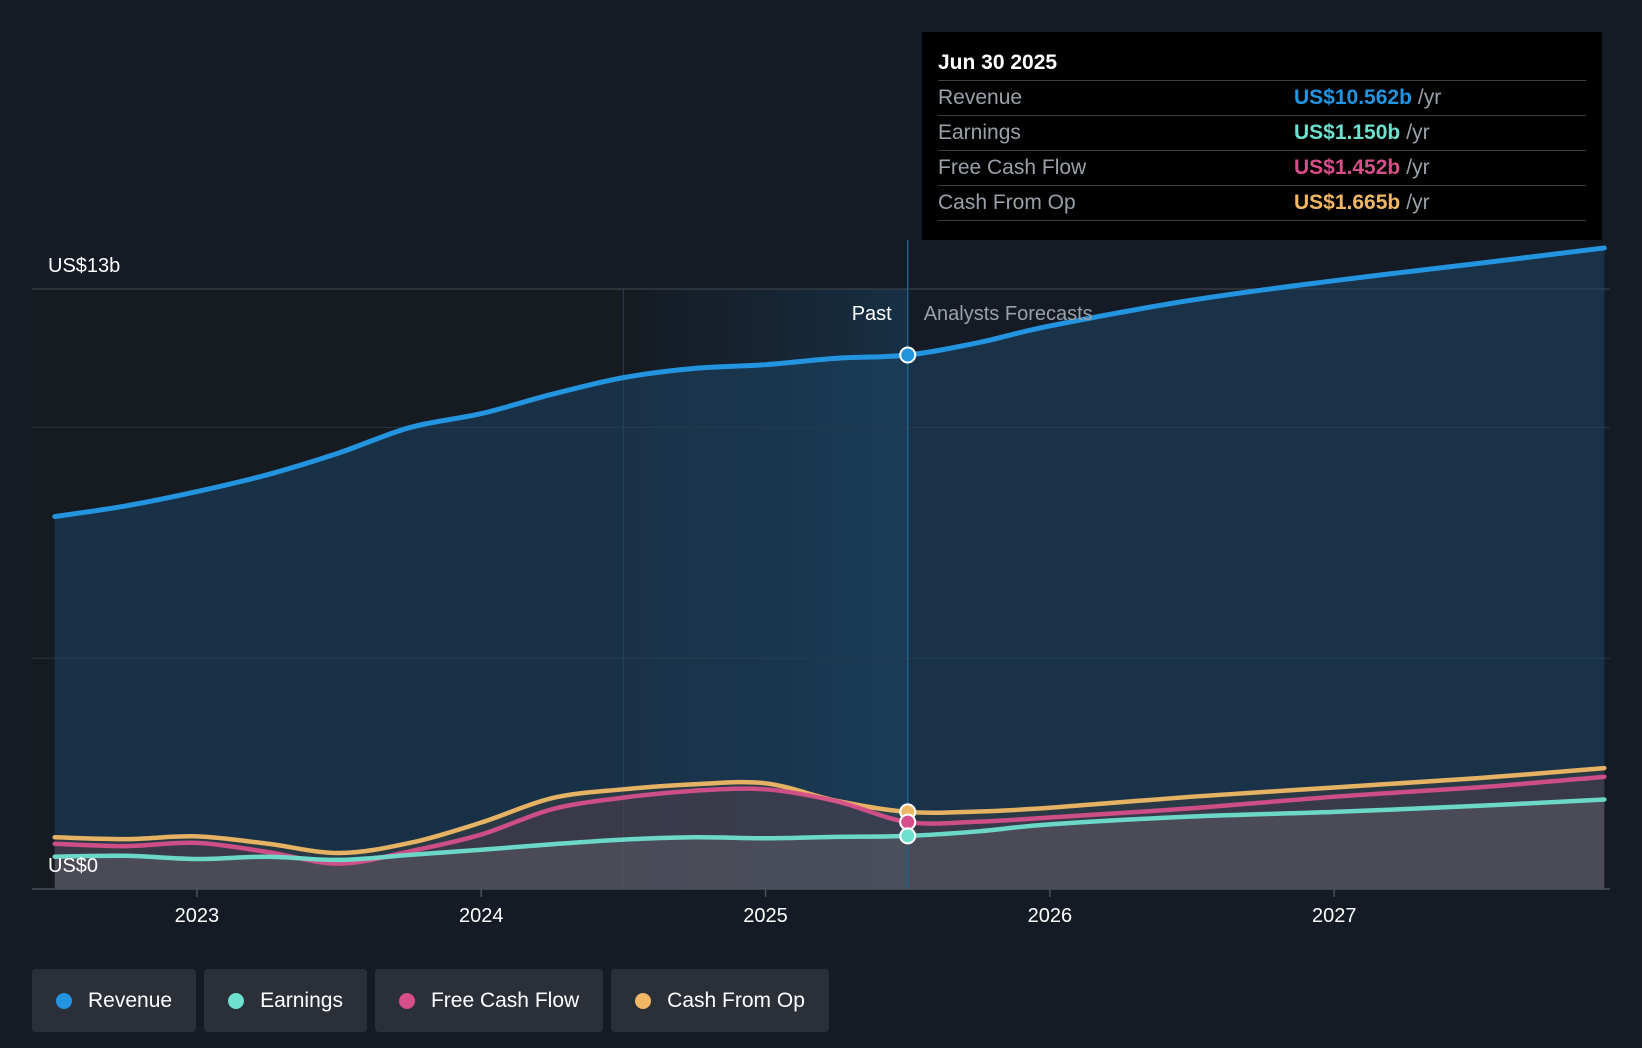  What do you see at coordinates (872, 314) in the screenshot?
I see `past-label: Past` at bounding box center [872, 314].